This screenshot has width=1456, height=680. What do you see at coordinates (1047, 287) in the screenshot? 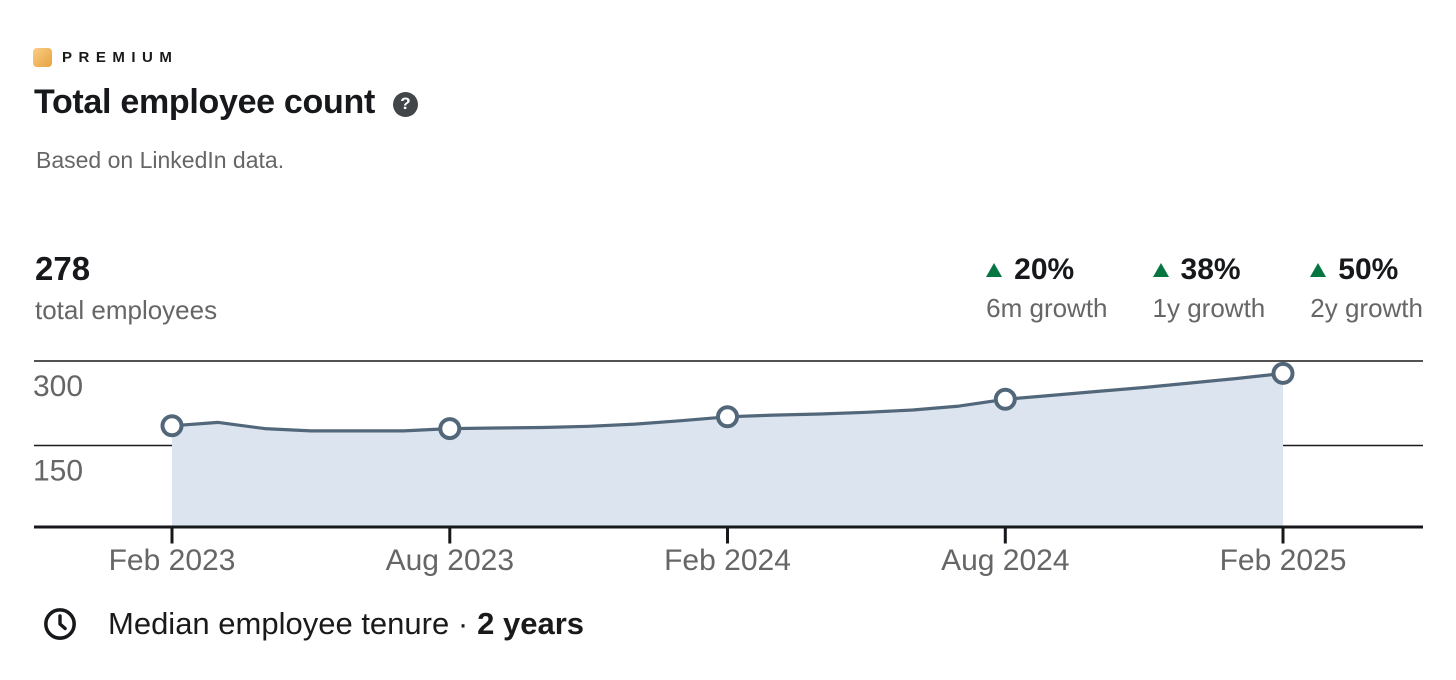
I see `growth-stat-6m: 20% 6m growth` at bounding box center [1047, 287].